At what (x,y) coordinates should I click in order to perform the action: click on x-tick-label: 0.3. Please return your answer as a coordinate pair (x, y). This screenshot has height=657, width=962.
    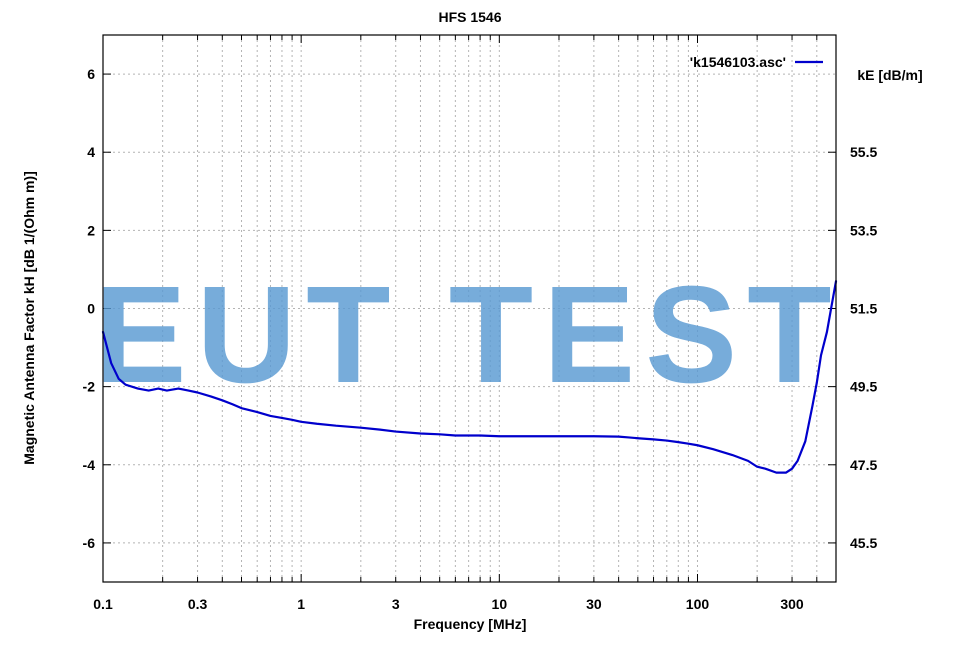
    Looking at the image, I should click on (198, 604).